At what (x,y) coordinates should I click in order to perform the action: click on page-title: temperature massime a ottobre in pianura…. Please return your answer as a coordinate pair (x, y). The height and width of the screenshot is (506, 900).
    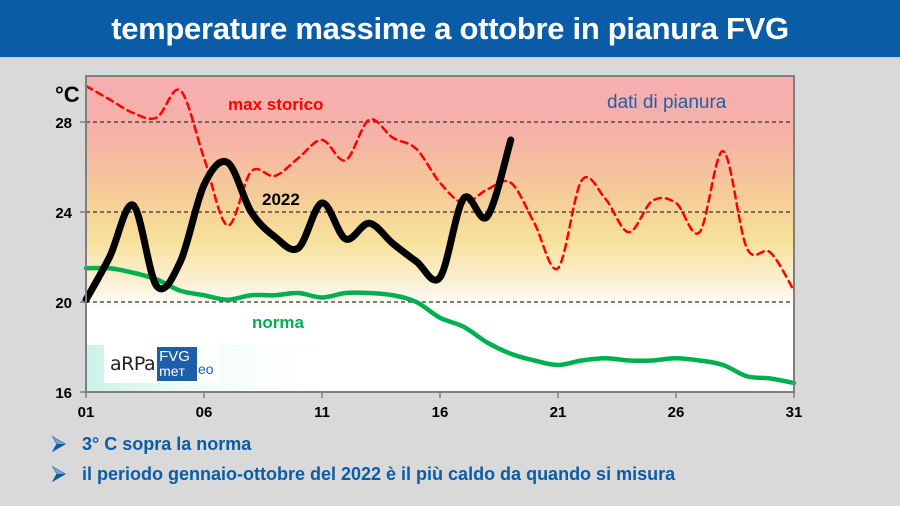
    Looking at the image, I should click on (450, 28).